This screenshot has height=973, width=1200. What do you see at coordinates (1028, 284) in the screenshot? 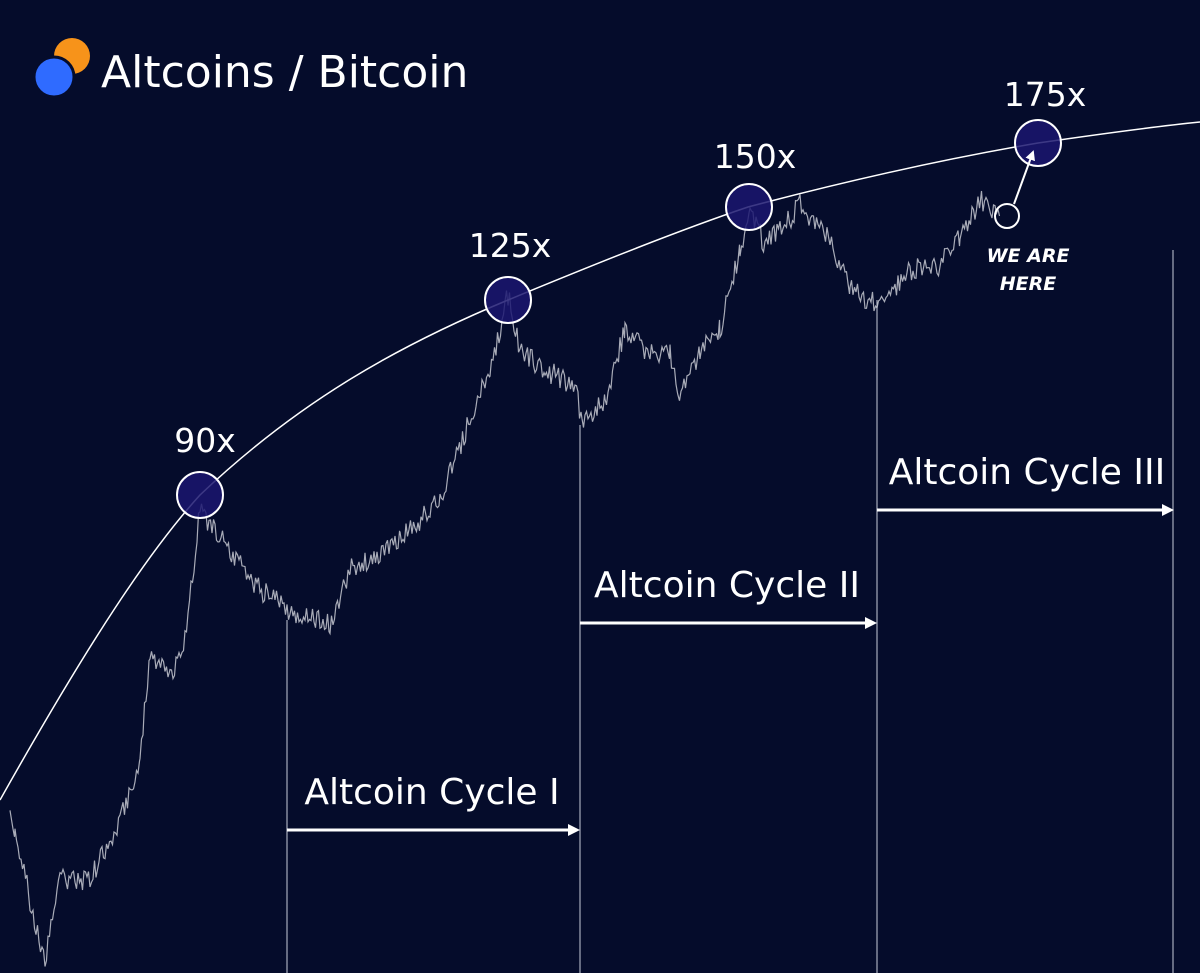
I see `annotation: HERE` at bounding box center [1028, 284].